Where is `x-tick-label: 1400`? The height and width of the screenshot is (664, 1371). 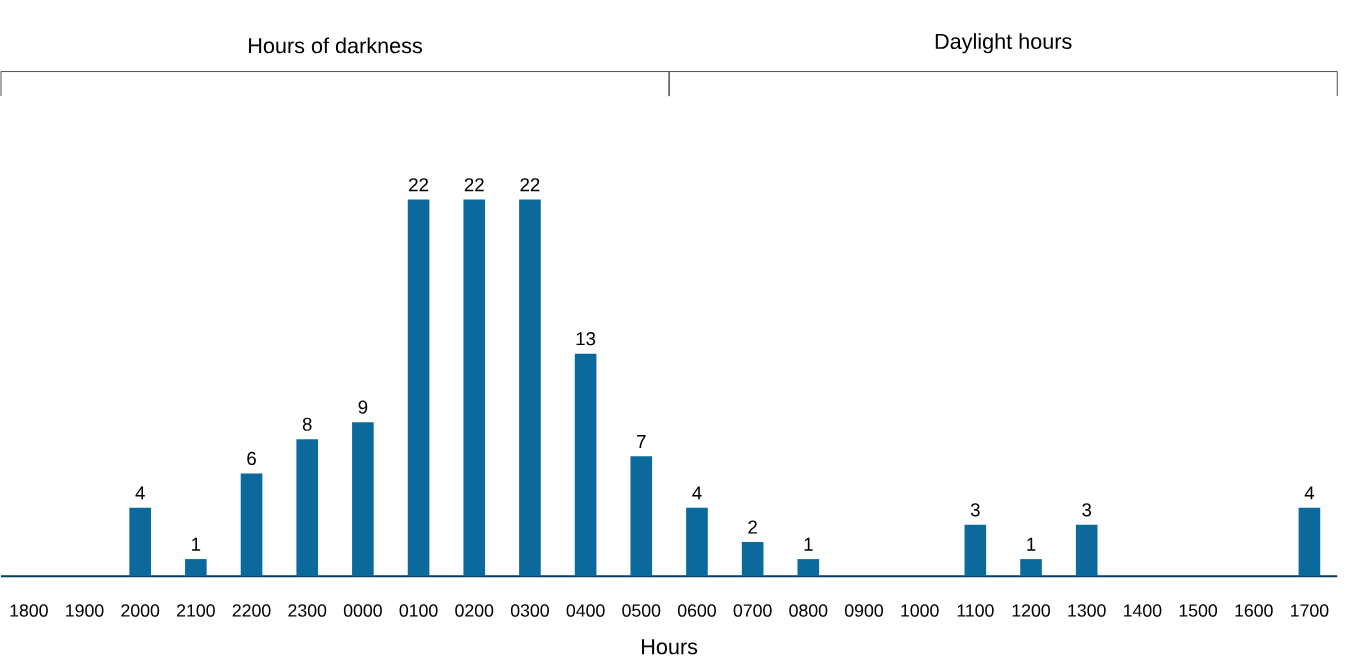 x-tick-label: 1400 is located at coordinates (1143, 610).